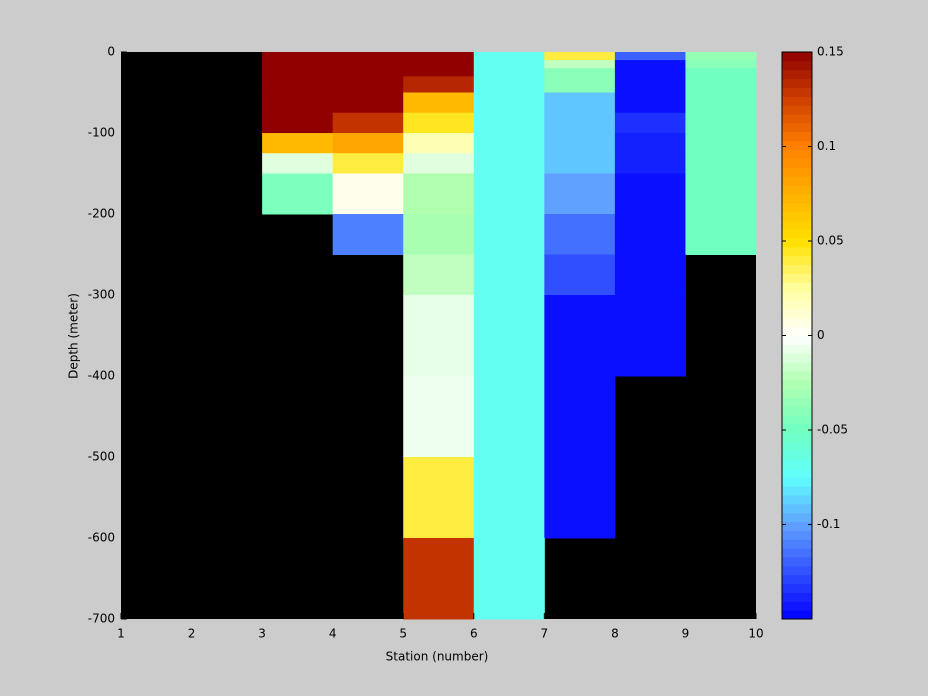 The image size is (928, 696). I want to click on colorbar-tick-label: 0.1, so click(826, 146).